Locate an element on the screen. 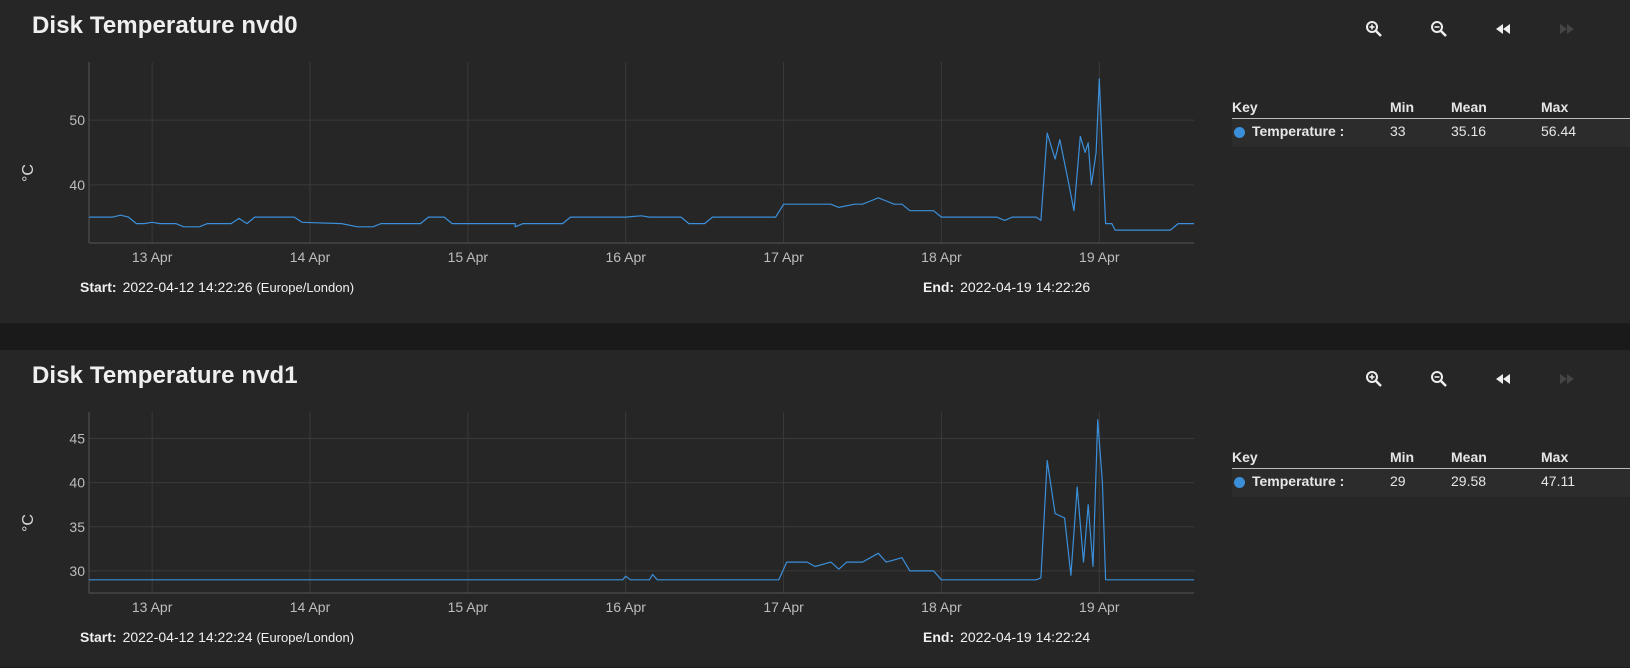  y-tick-label: 30 is located at coordinates (77, 571).